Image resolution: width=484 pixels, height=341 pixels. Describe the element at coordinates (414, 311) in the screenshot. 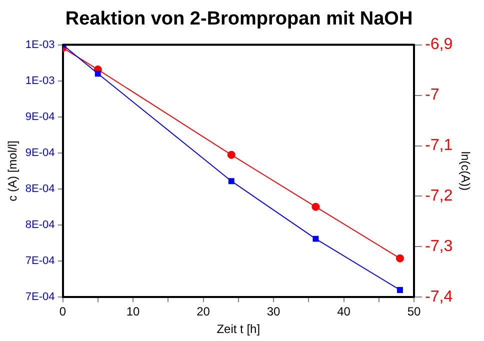

I see `x-tick-label: 50` at that location.